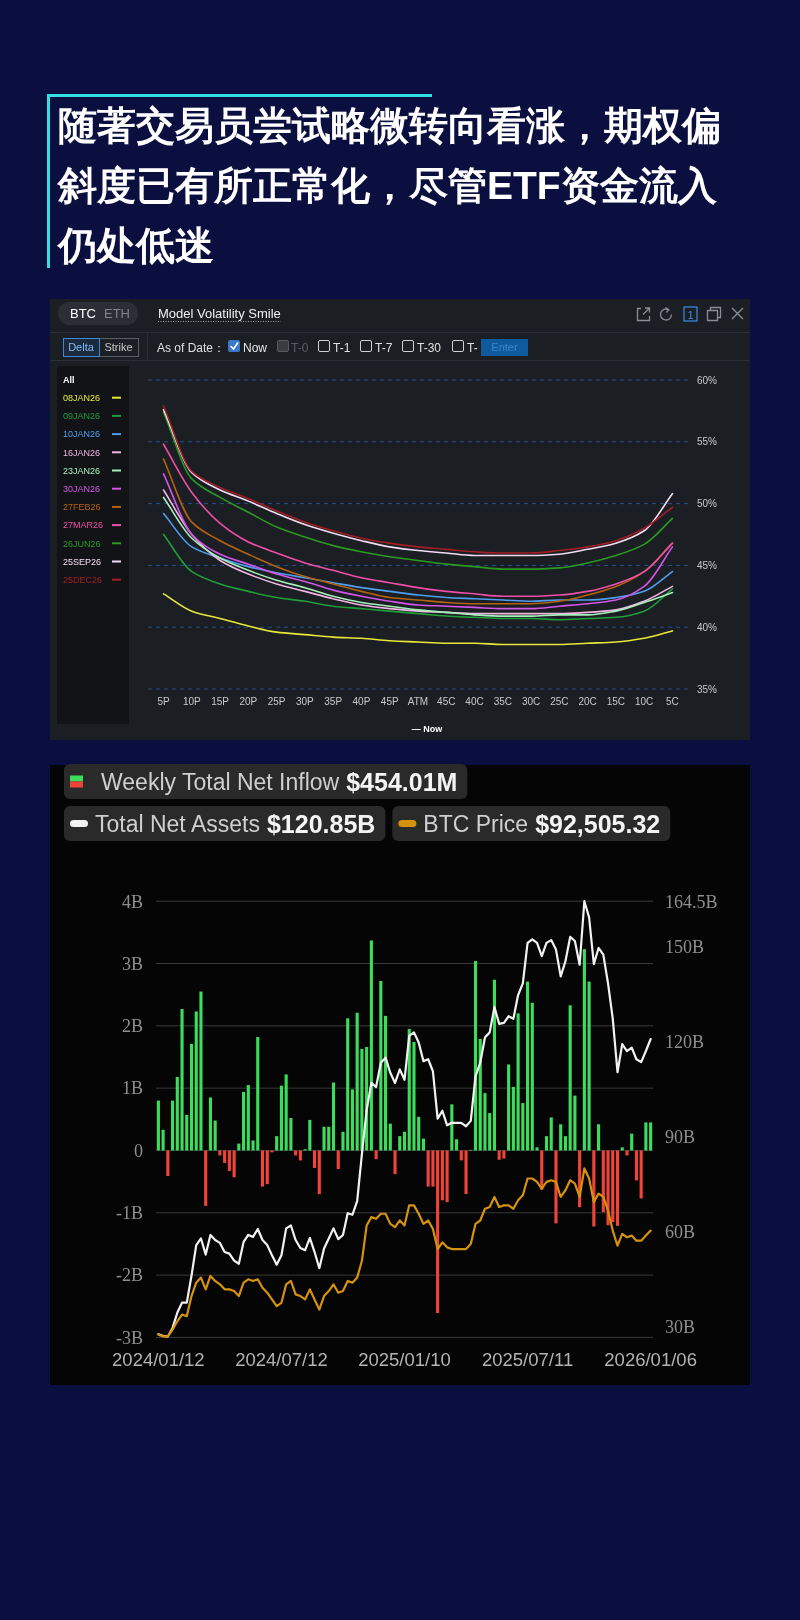  Describe the element at coordinates (531, 701) in the screenshot. I see `x-tick-label: 30C` at that location.